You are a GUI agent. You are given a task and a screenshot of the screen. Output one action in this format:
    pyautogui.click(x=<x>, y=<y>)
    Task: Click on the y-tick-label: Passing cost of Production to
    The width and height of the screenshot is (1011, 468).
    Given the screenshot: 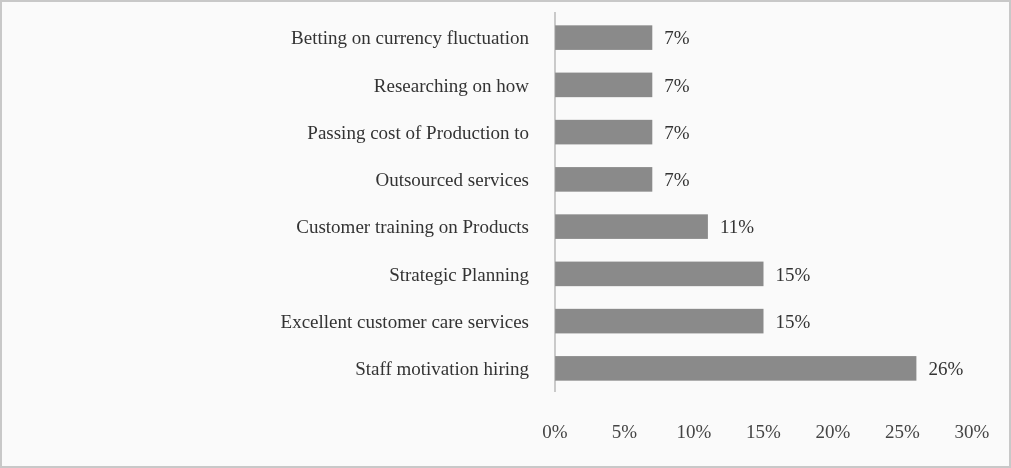 What is the action you would take?
    pyautogui.click(x=418, y=132)
    